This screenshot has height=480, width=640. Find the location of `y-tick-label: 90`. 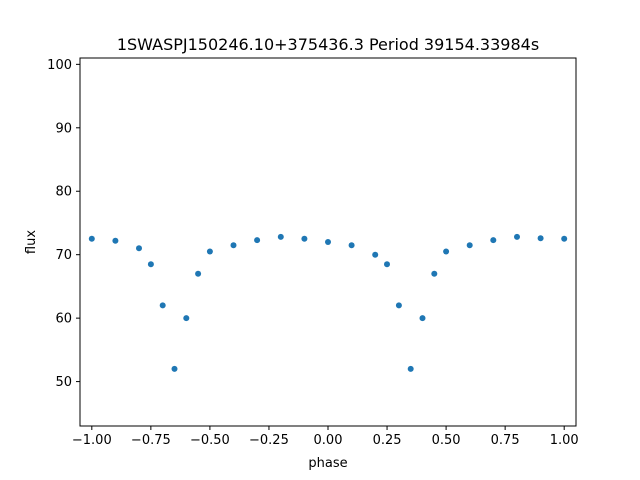

y-tick-label: 90 is located at coordinates (63, 128).